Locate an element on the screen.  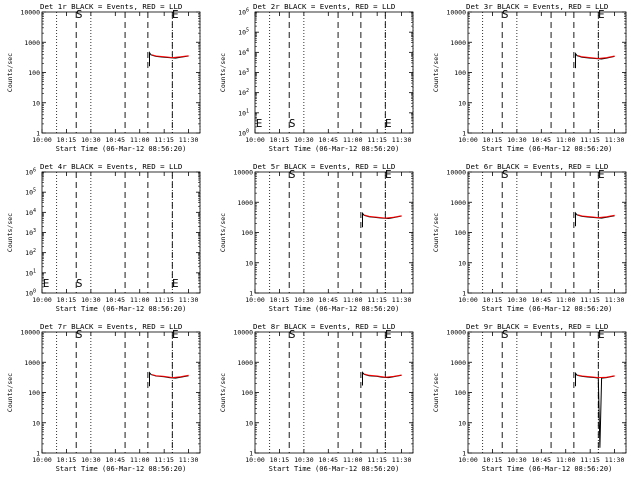
y-tick-label: 10² is located at coordinates (243, 92).